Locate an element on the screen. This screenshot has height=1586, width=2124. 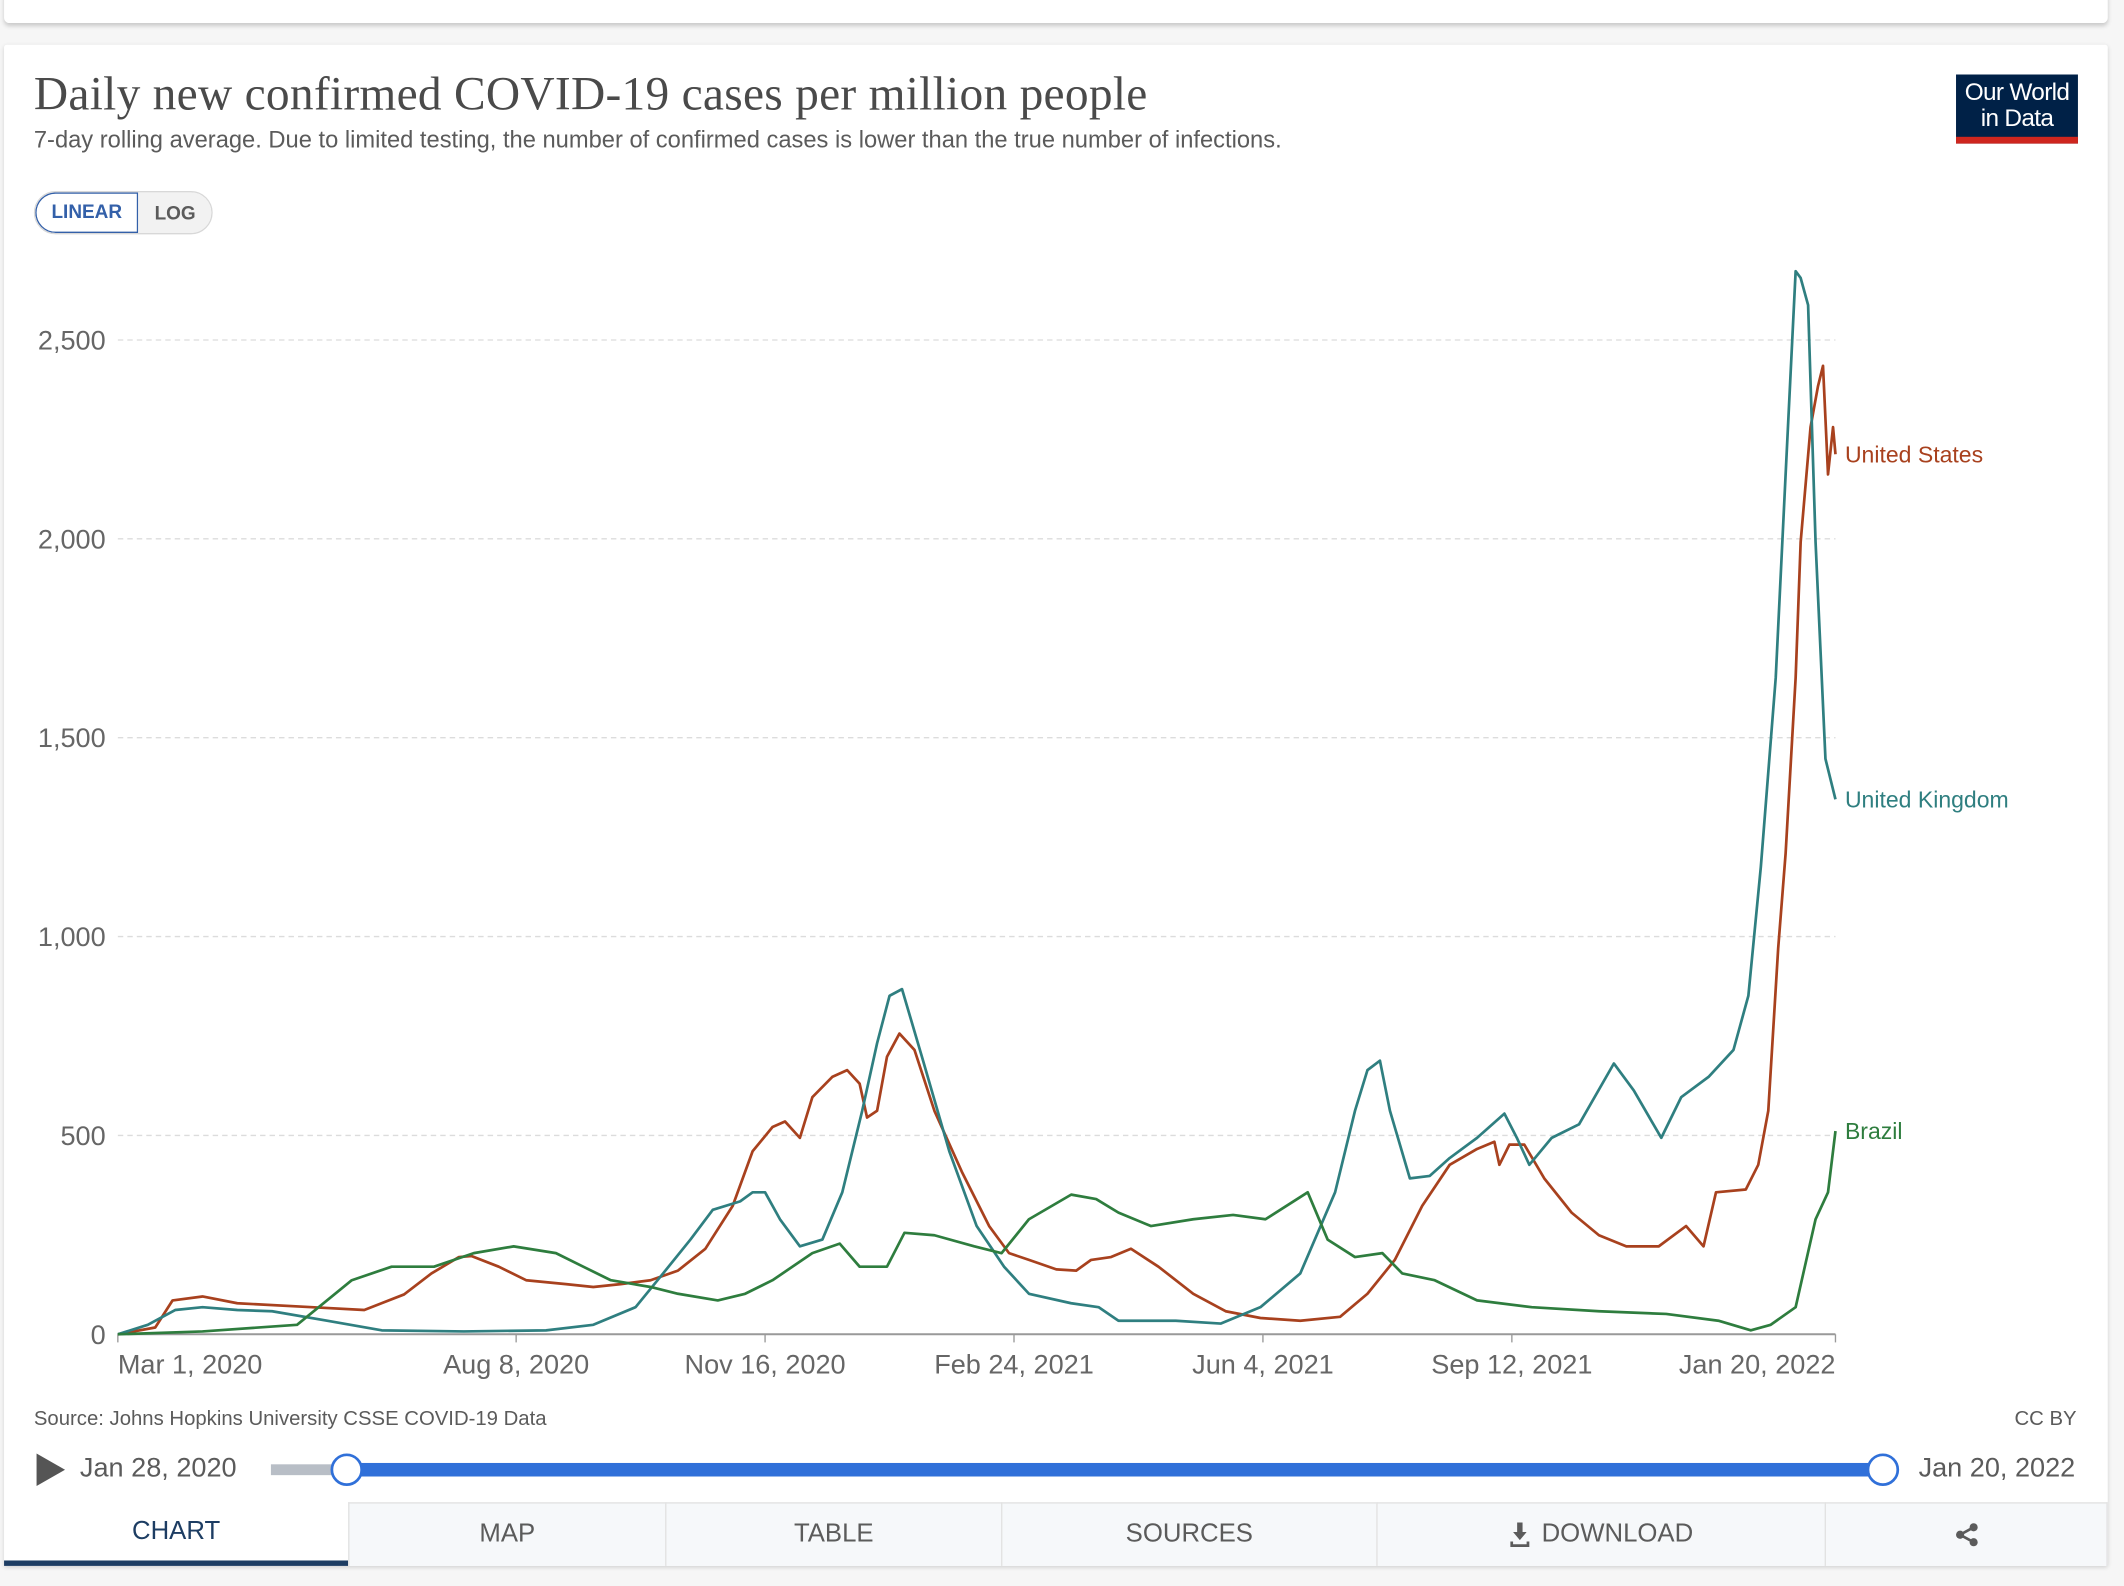
timeline-end-handle is located at coordinates (1883, 1469).